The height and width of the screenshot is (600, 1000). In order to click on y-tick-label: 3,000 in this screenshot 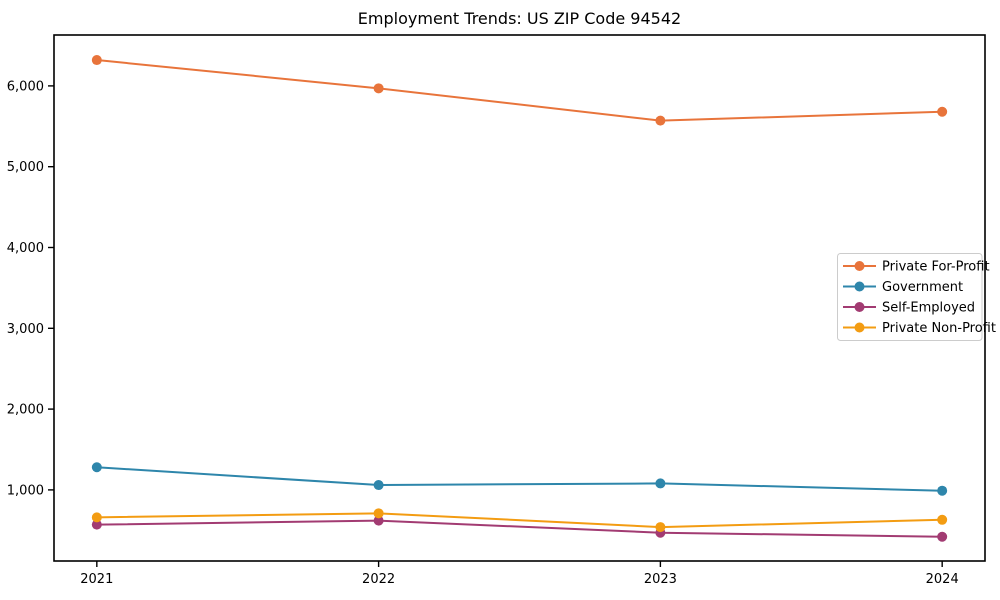, I will do `click(25, 329)`.